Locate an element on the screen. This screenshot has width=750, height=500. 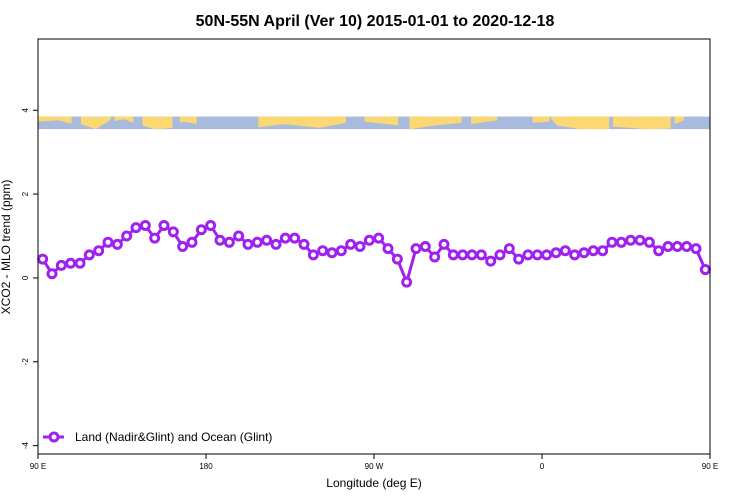
y-axis-label: XCO2 - MLO trend (ppm) is located at coordinates (6, 247).